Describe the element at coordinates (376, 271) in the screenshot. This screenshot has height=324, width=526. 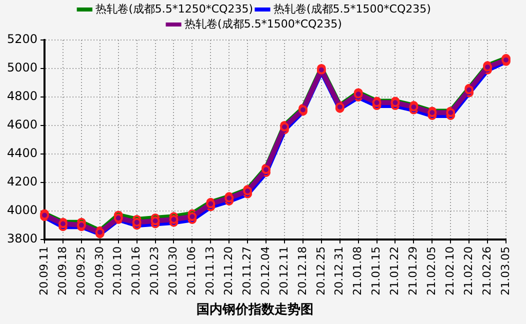
I see `x-tick-label: 21.01.15` at that location.